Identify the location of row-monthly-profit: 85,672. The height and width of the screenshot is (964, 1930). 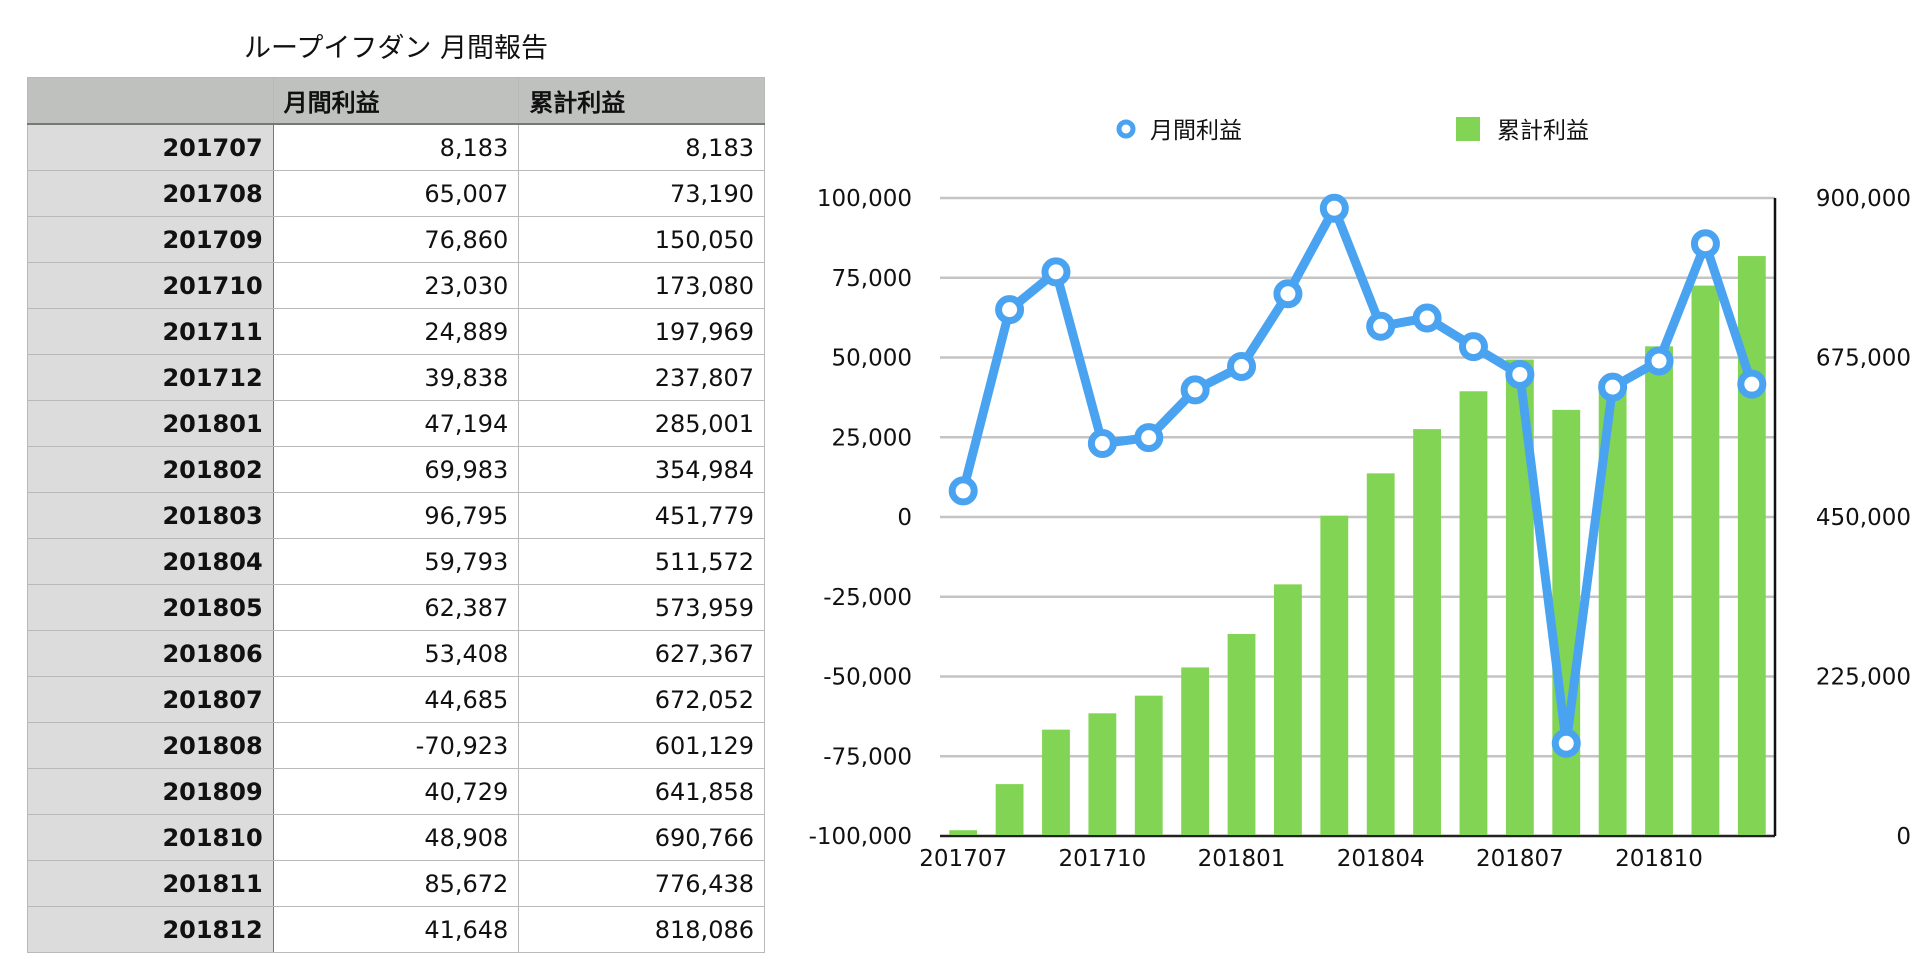
(396, 883).